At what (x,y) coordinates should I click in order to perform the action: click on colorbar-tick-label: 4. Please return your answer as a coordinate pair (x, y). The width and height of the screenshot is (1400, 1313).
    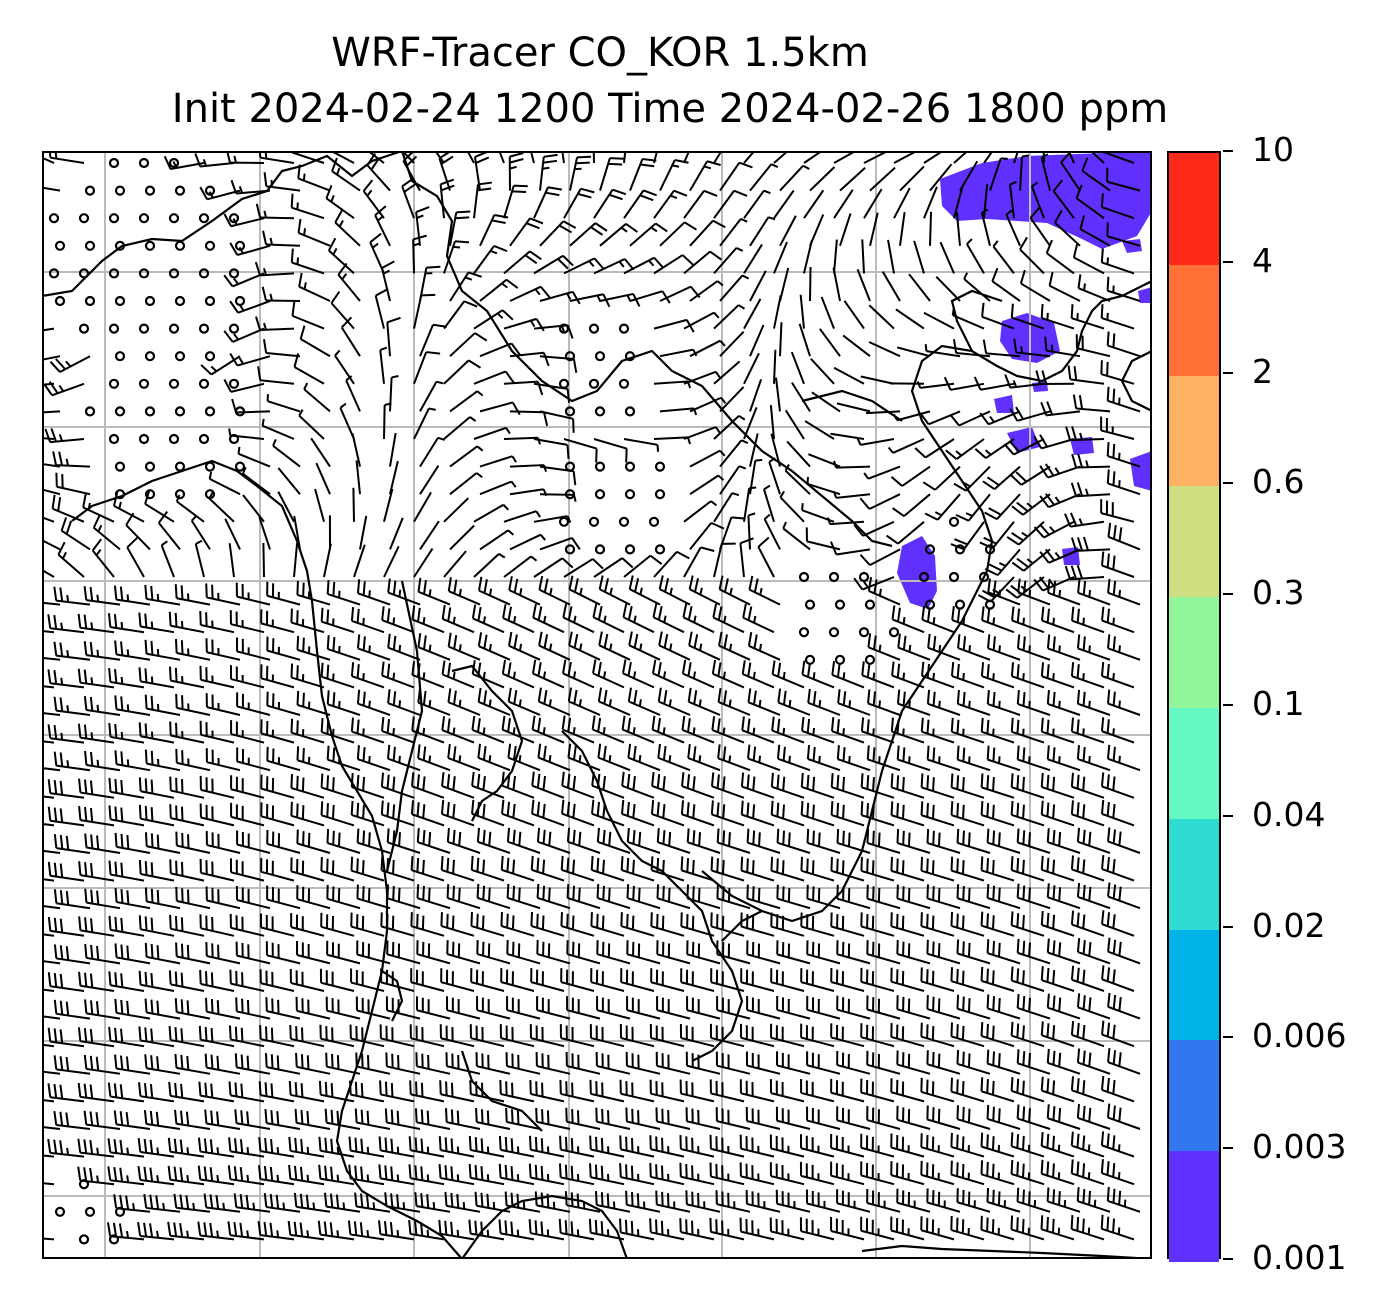
    Looking at the image, I should click on (1262, 260).